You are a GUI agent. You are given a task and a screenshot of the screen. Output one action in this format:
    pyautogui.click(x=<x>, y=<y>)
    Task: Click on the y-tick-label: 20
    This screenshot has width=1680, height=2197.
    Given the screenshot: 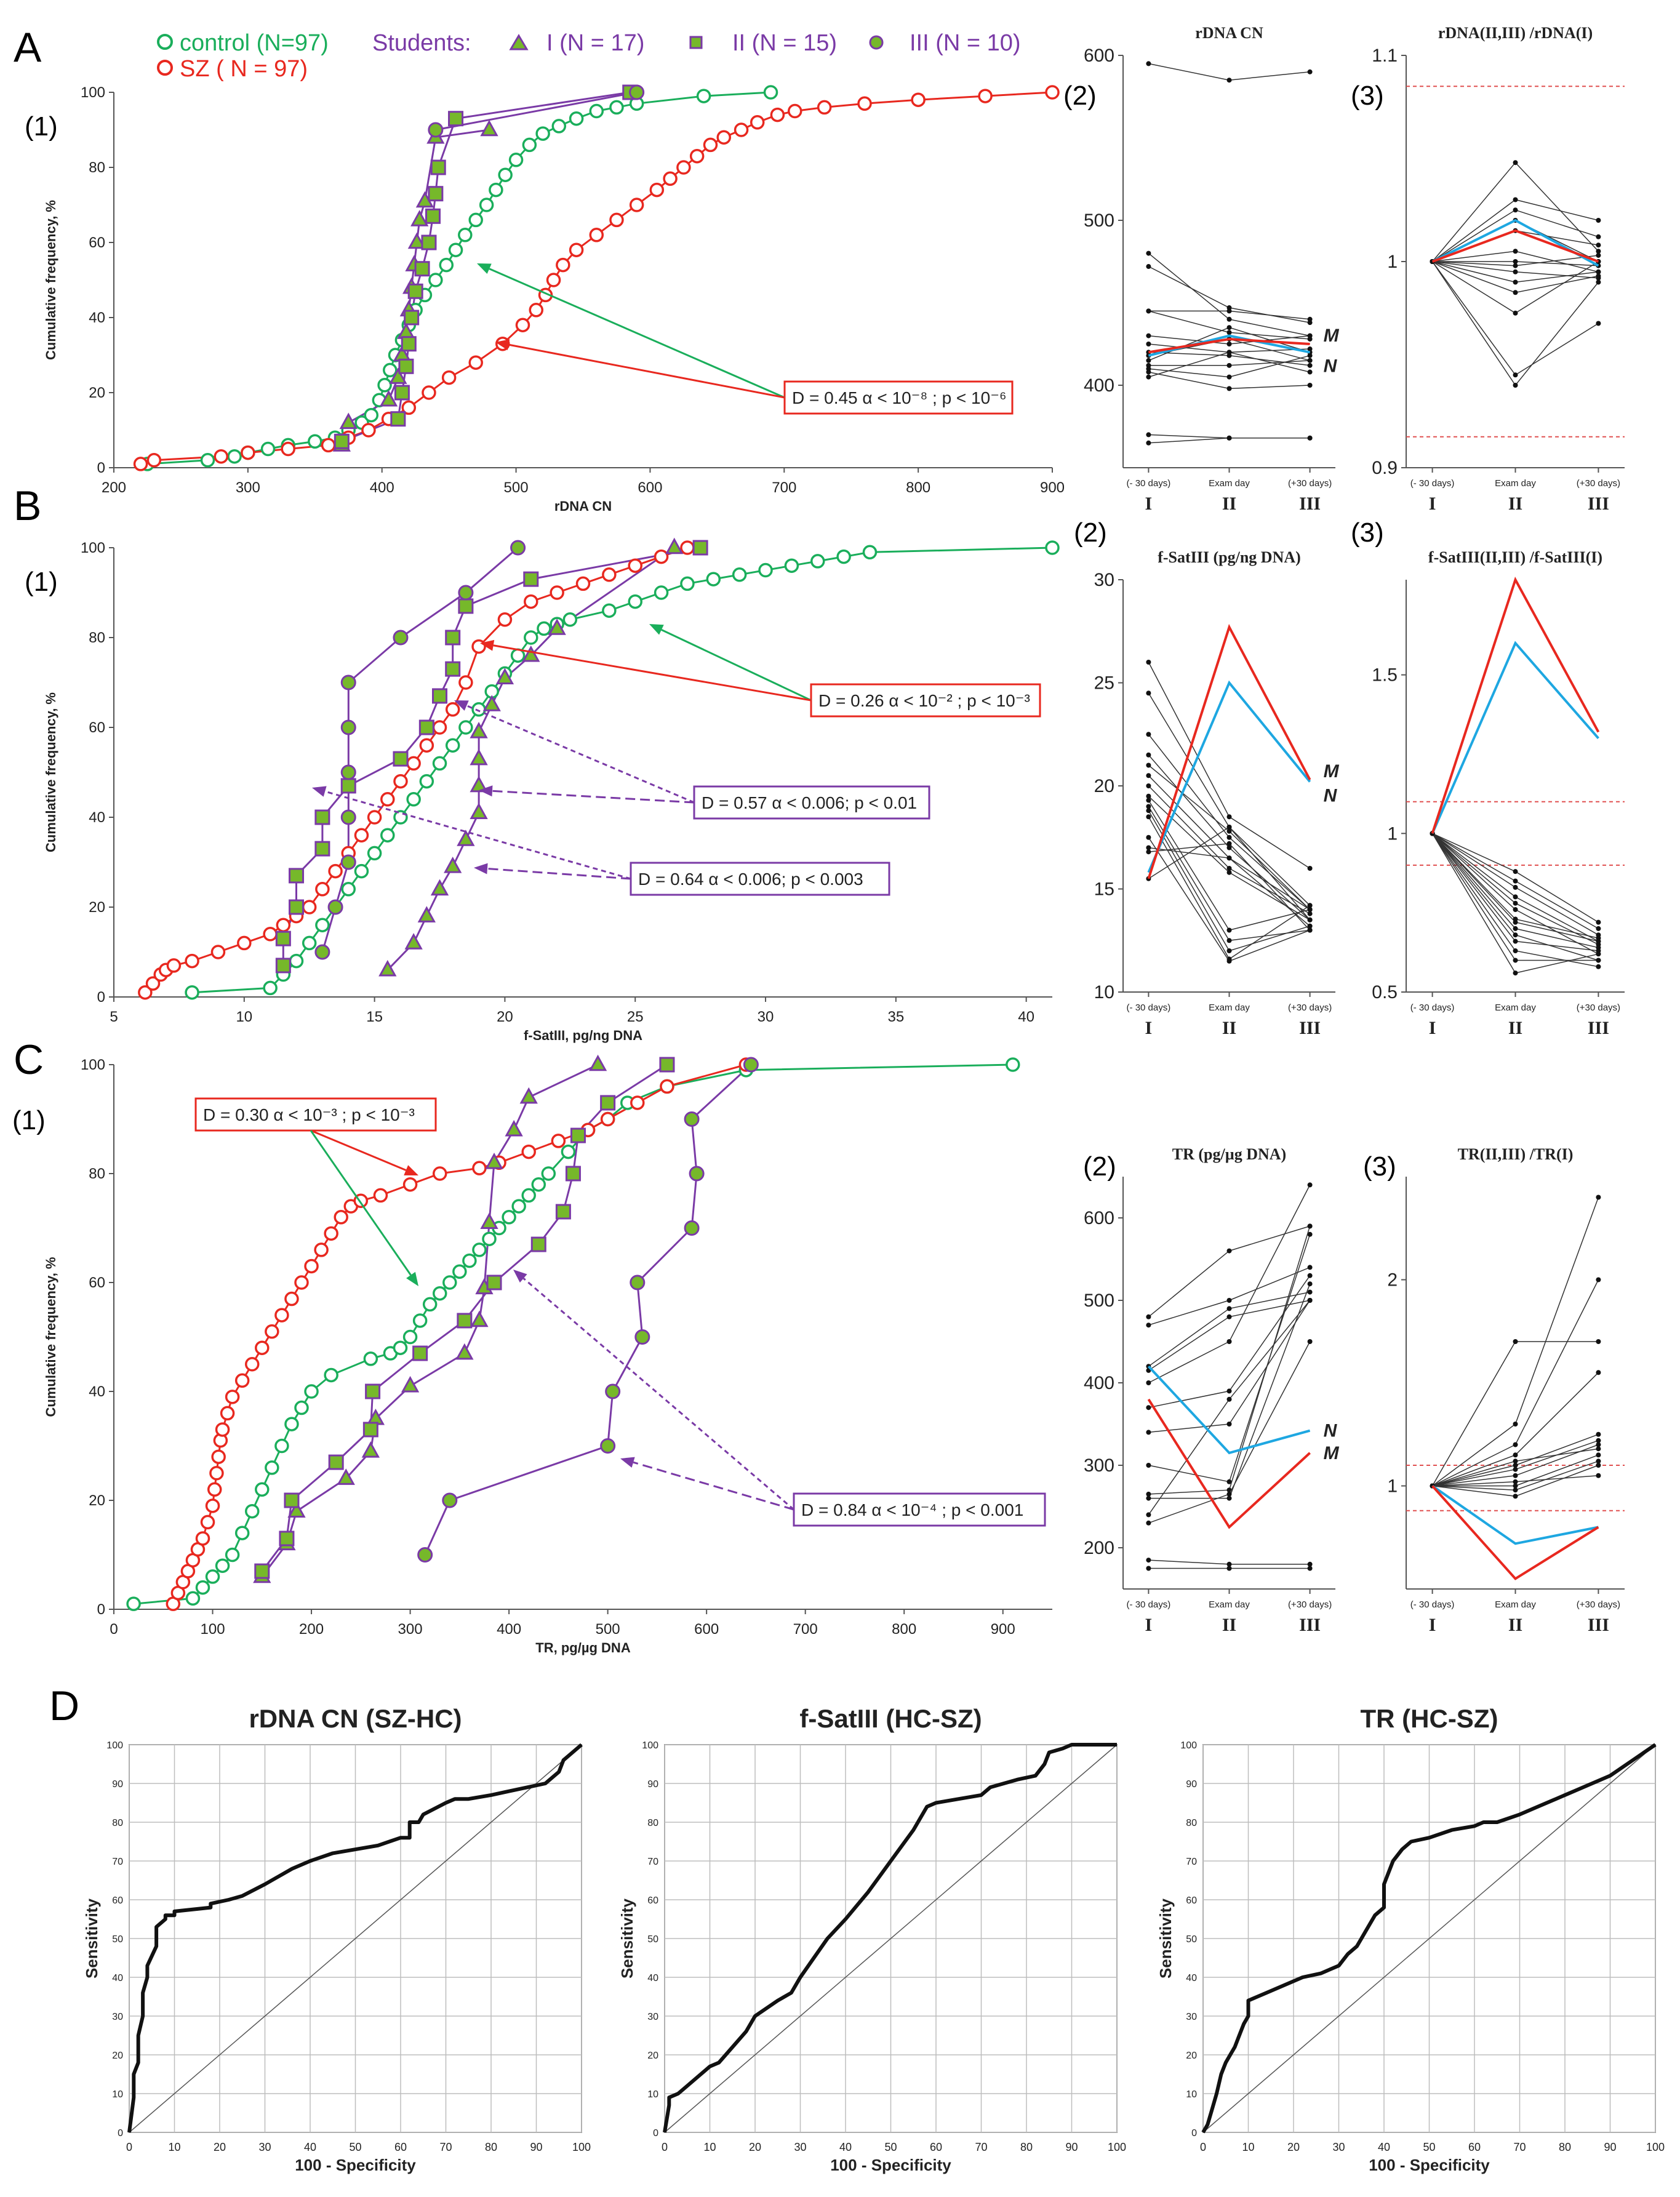 What is the action you would take?
    pyautogui.click(x=117, y=2056)
    